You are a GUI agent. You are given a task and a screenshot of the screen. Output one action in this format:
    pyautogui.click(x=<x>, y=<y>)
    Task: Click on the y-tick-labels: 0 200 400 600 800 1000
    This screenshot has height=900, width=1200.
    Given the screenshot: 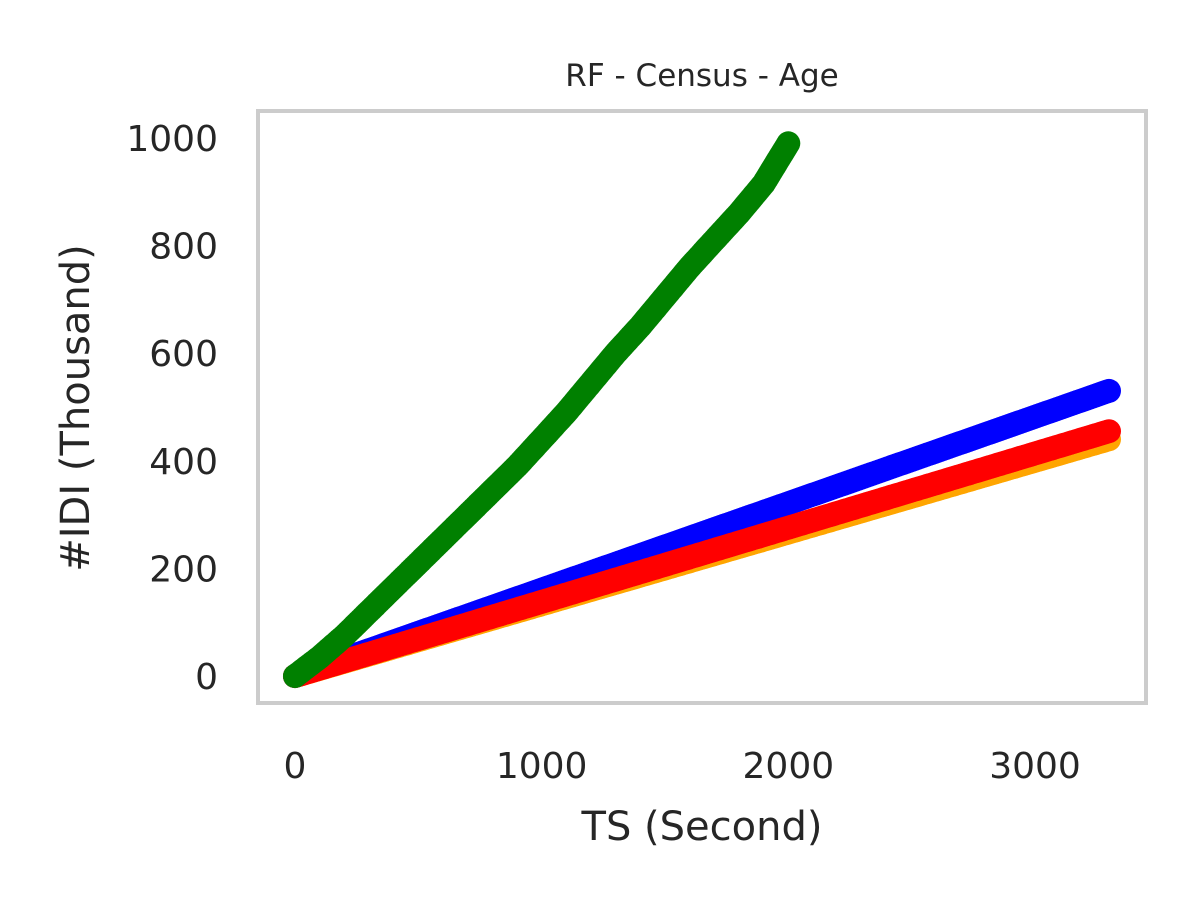 What is the action you would take?
    pyautogui.click(x=172, y=408)
    